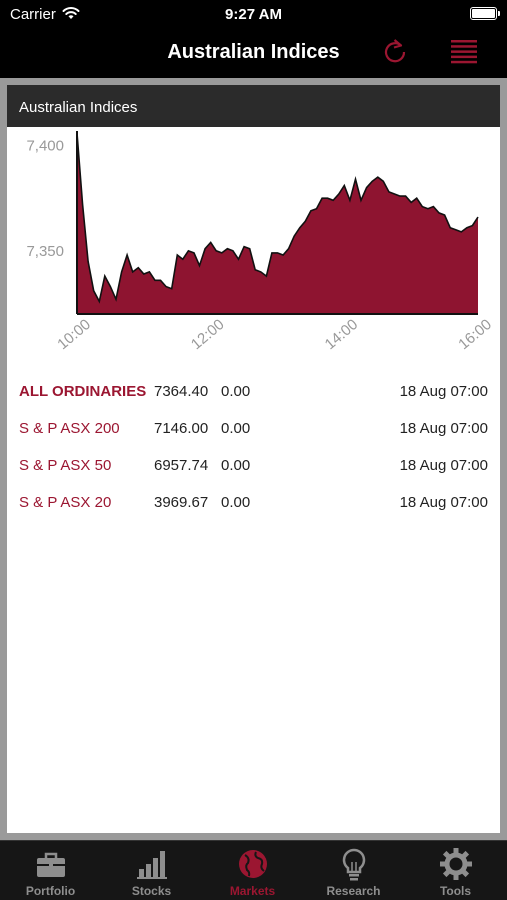 The width and height of the screenshot is (507, 900). I want to click on index-value: 3969.67, so click(181, 502).